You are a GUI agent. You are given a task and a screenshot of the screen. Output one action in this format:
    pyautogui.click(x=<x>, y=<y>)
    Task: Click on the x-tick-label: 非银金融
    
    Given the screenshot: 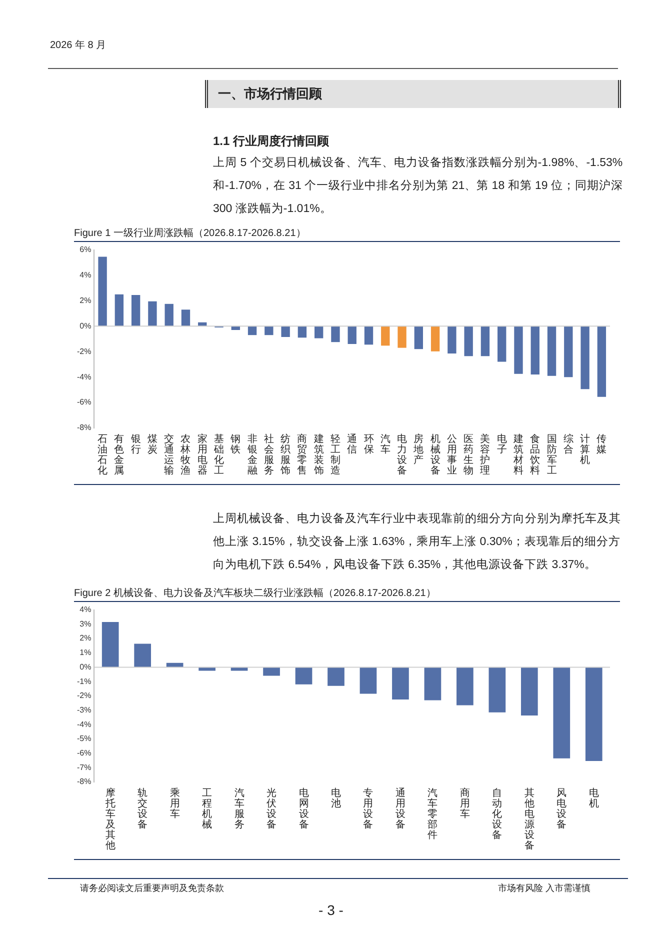 What is the action you would take?
    pyautogui.click(x=252, y=454)
    